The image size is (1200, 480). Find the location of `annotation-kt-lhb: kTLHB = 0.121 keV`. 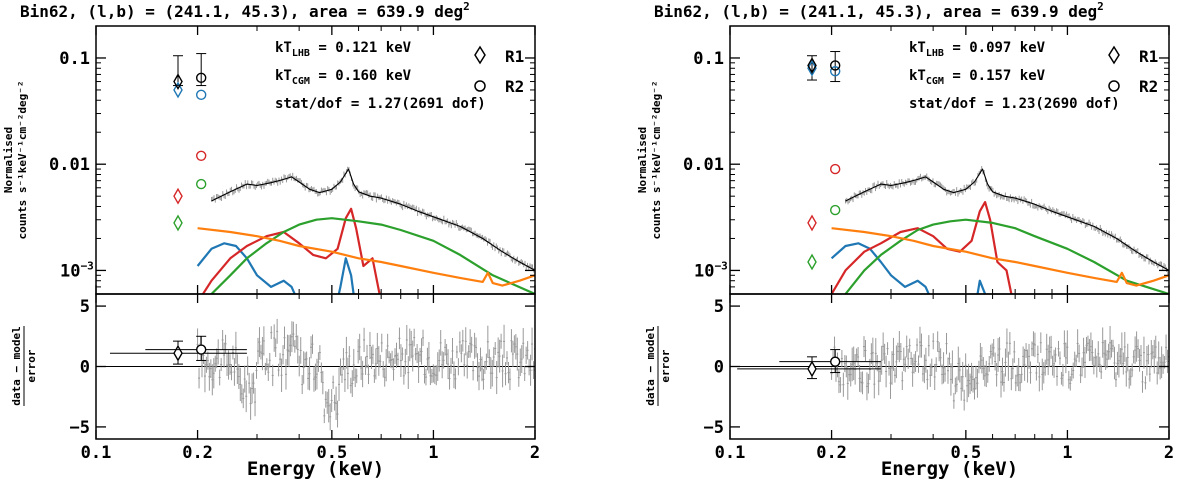

annotation-kt-lhb: kTLHB = 0.121 keV is located at coordinates (343, 49).